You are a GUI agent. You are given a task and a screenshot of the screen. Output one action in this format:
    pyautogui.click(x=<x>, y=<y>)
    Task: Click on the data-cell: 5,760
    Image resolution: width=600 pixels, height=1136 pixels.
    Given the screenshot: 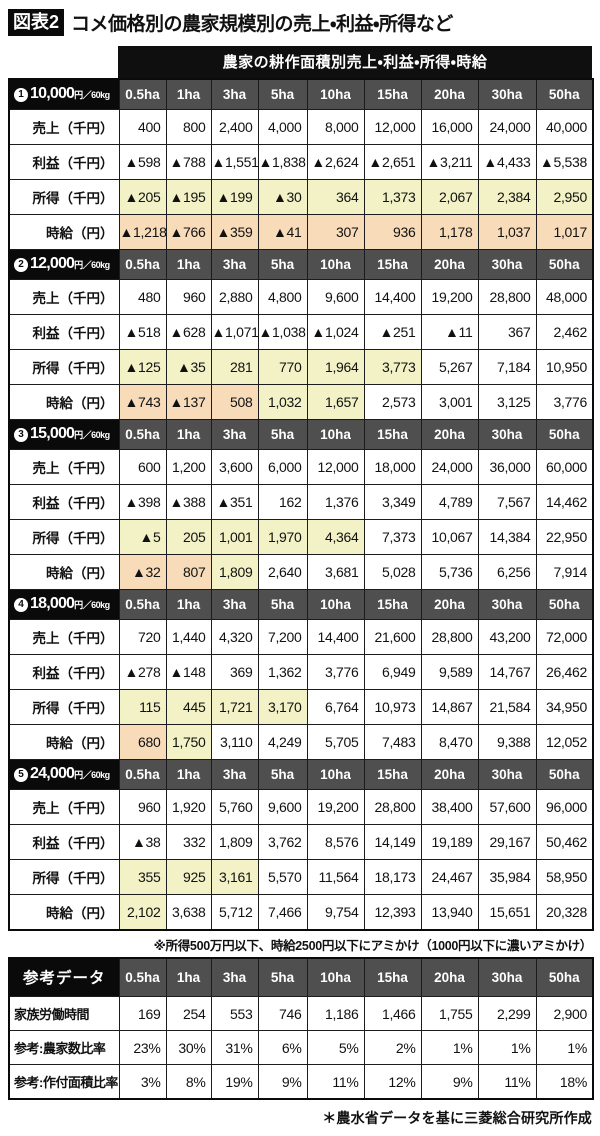 What is the action you would take?
    pyautogui.click(x=234, y=807)
    